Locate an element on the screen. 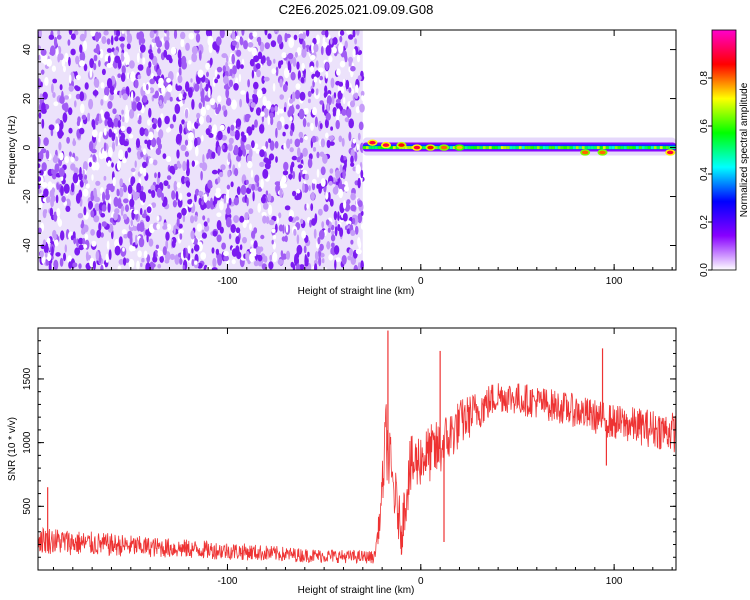 The height and width of the screenshot is (600, 750). colorbar-label: Normalized spectral amplitude is located at coordinates (744, 149).